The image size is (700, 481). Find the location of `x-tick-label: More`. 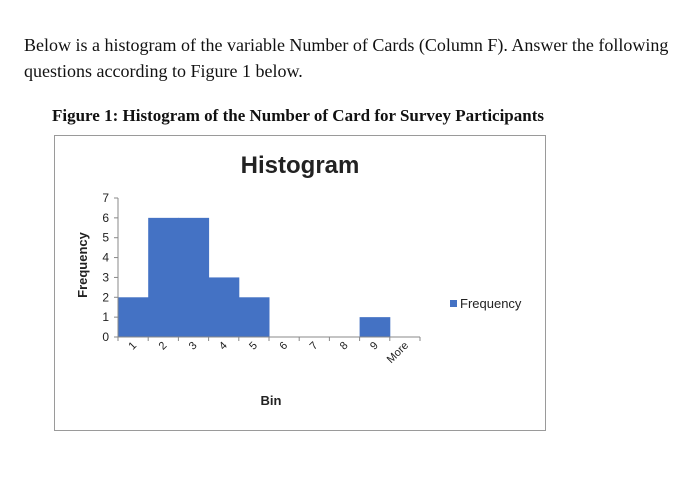

x-tick-label: More is located at coordinates (398, 353).